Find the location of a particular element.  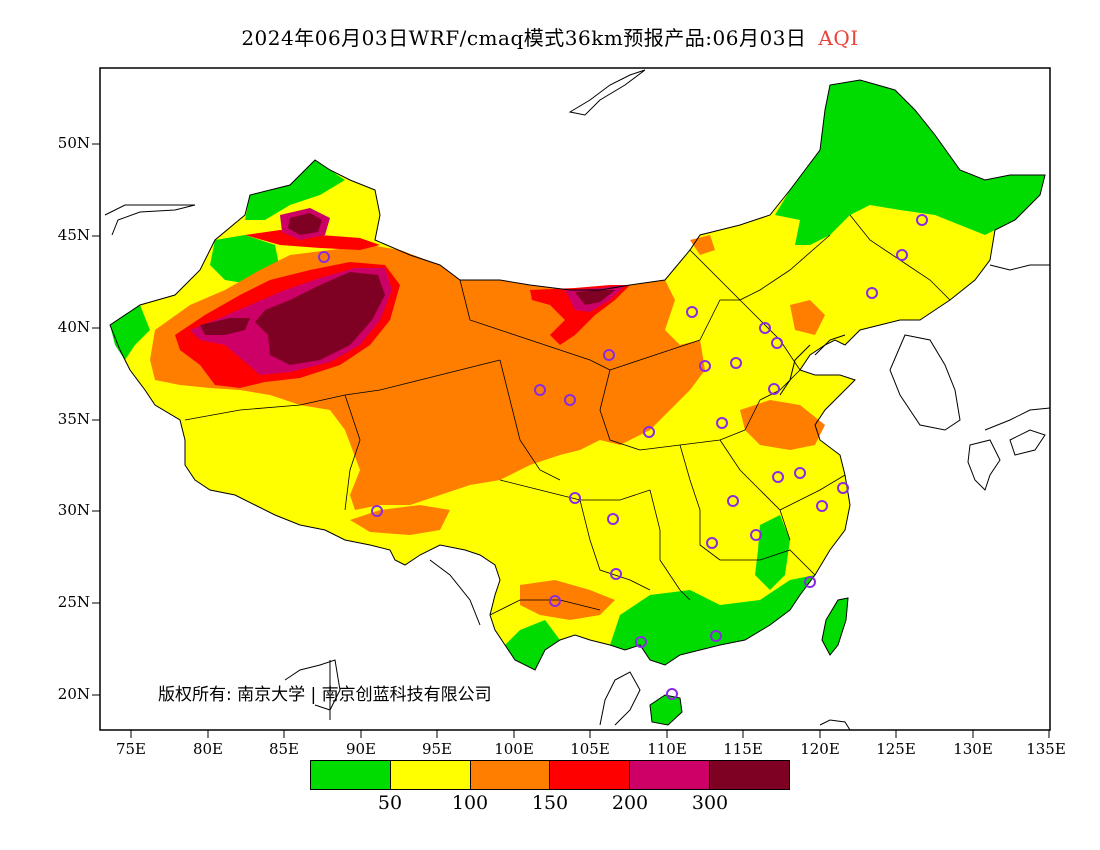

lat-label: 30N is located at coordinates (73, 510).